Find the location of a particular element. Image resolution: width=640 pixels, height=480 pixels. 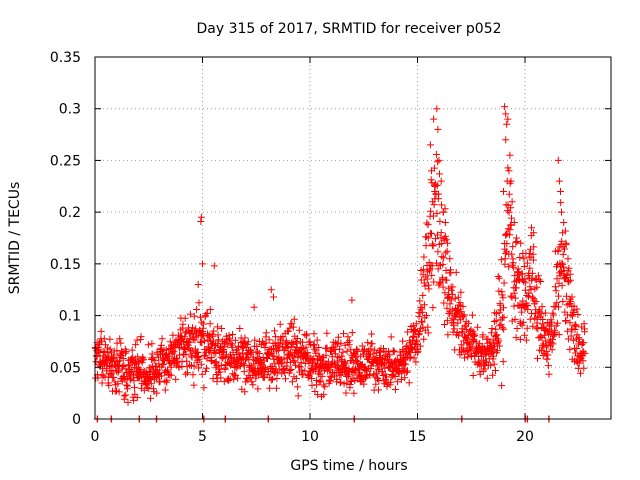

x-tick-label: 10 is located at coordinates (310, 437).